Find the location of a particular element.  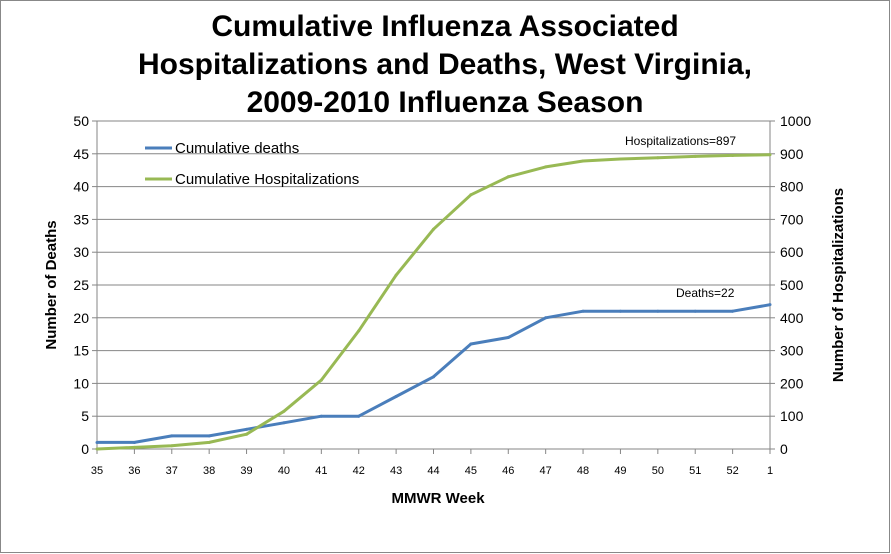

y-tick-label: 5 is located at coordinates (85, 416).